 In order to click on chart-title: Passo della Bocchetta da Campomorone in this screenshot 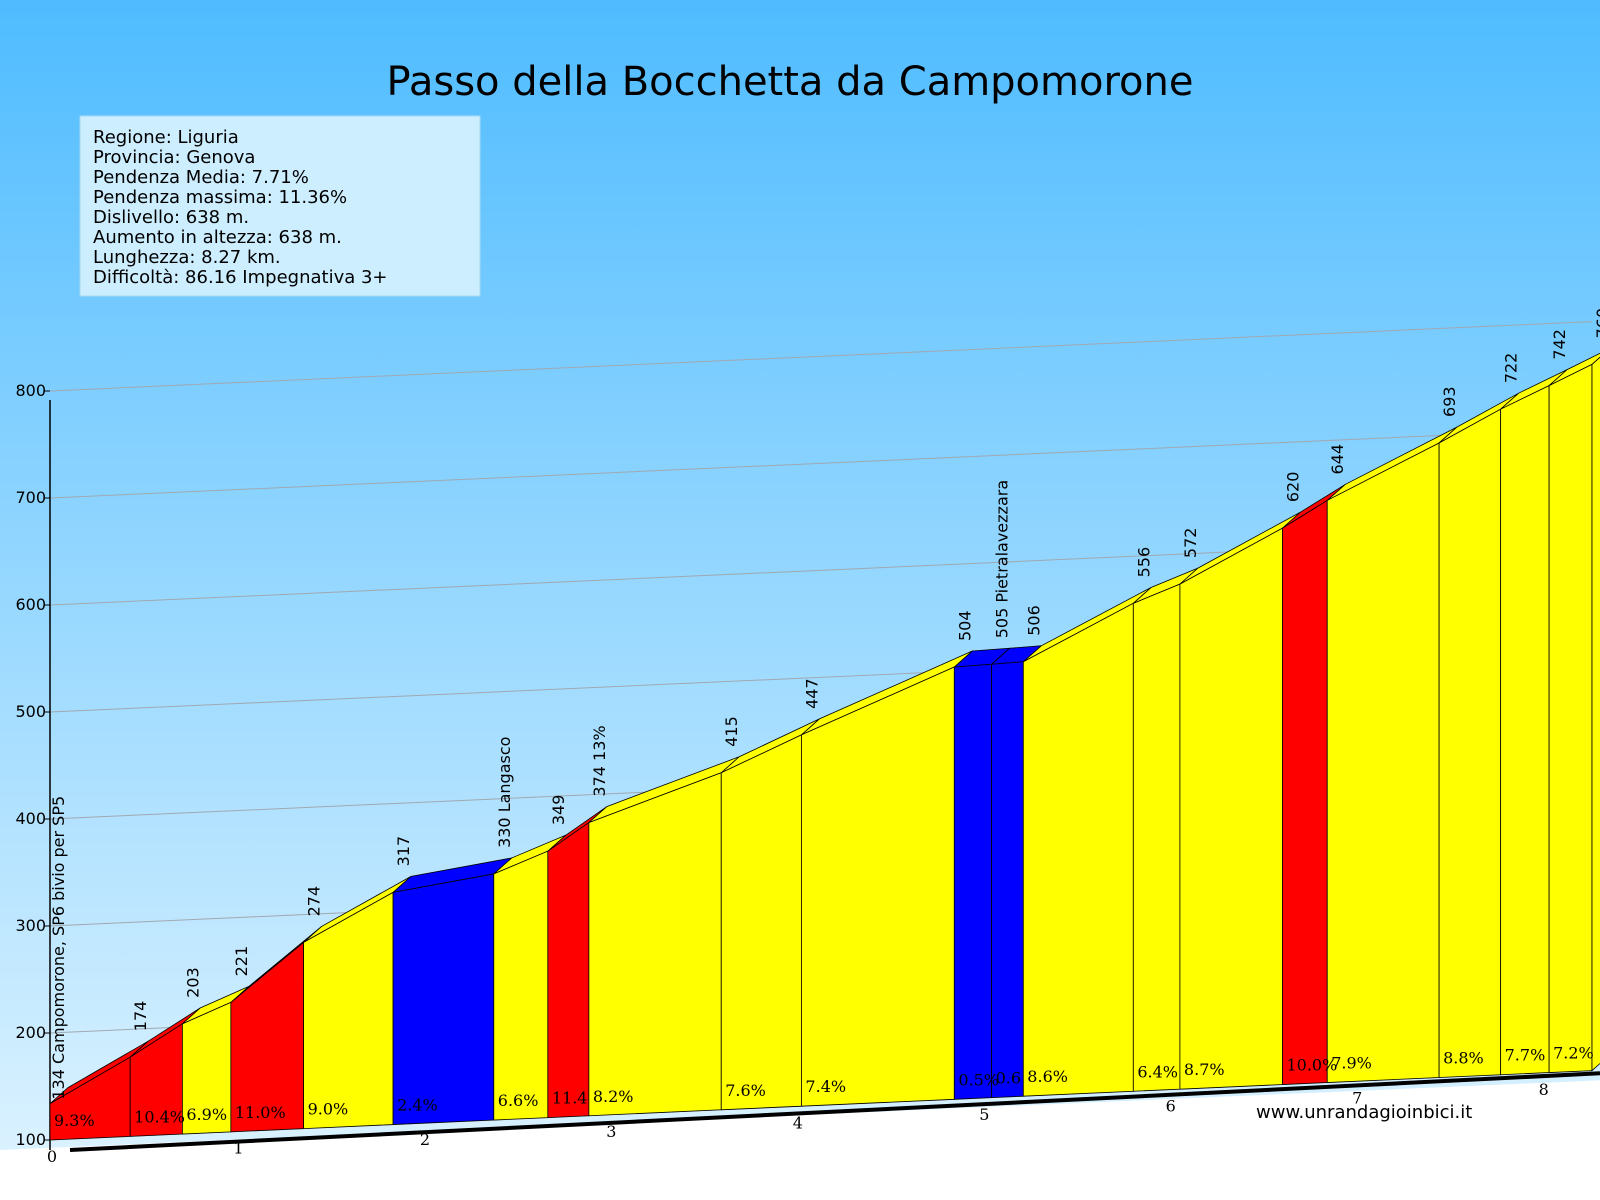, I will do `click(790, 82)`.